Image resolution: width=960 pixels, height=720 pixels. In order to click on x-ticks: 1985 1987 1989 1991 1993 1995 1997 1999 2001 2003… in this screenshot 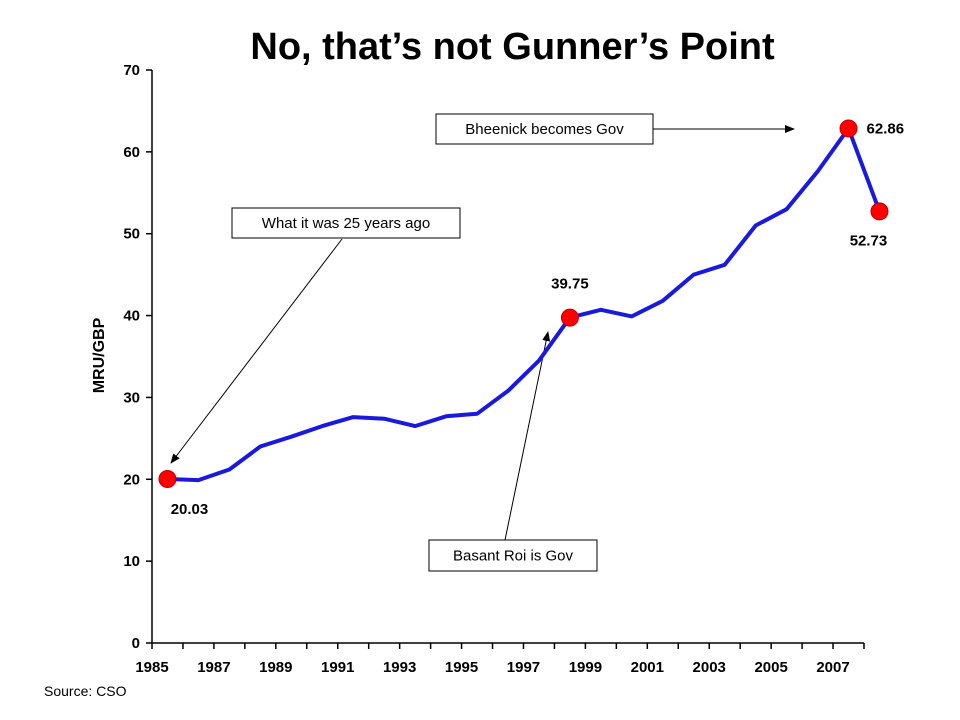, I will do `click(500, 659)`.